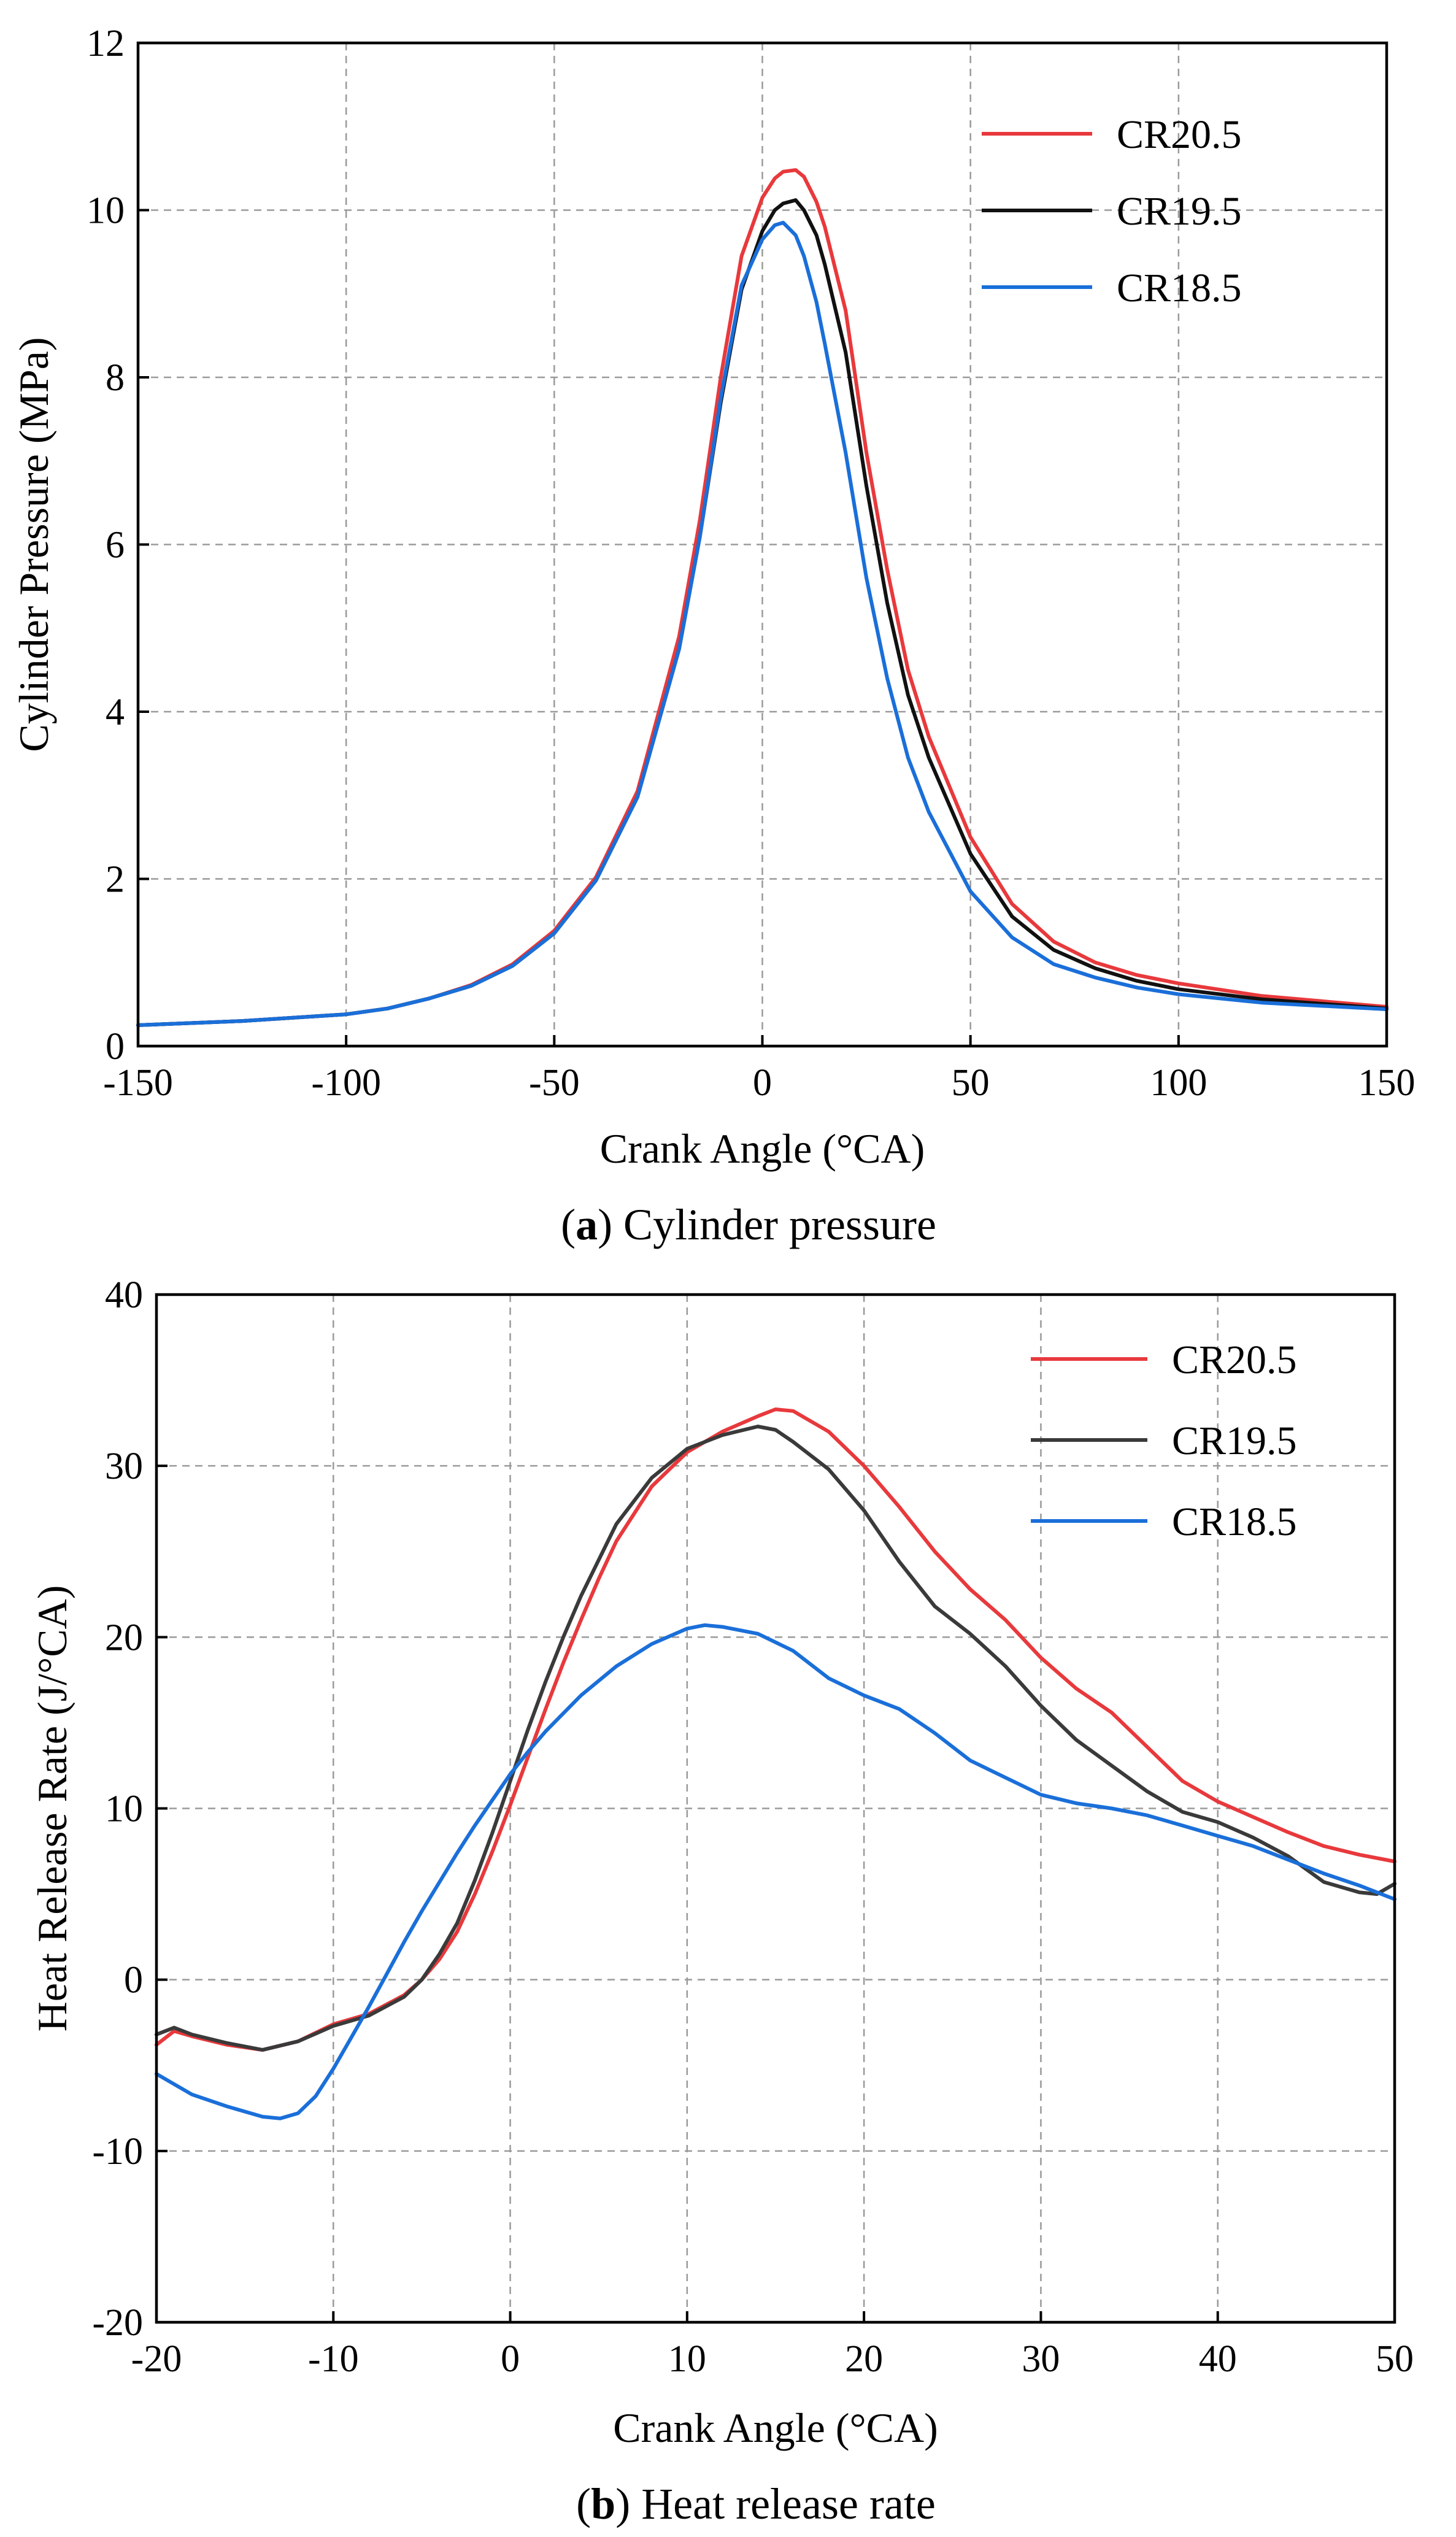  Describe the element at coordinates (1387, 1083) in the screenshot. I see `x-tick-label: 150` at that location.